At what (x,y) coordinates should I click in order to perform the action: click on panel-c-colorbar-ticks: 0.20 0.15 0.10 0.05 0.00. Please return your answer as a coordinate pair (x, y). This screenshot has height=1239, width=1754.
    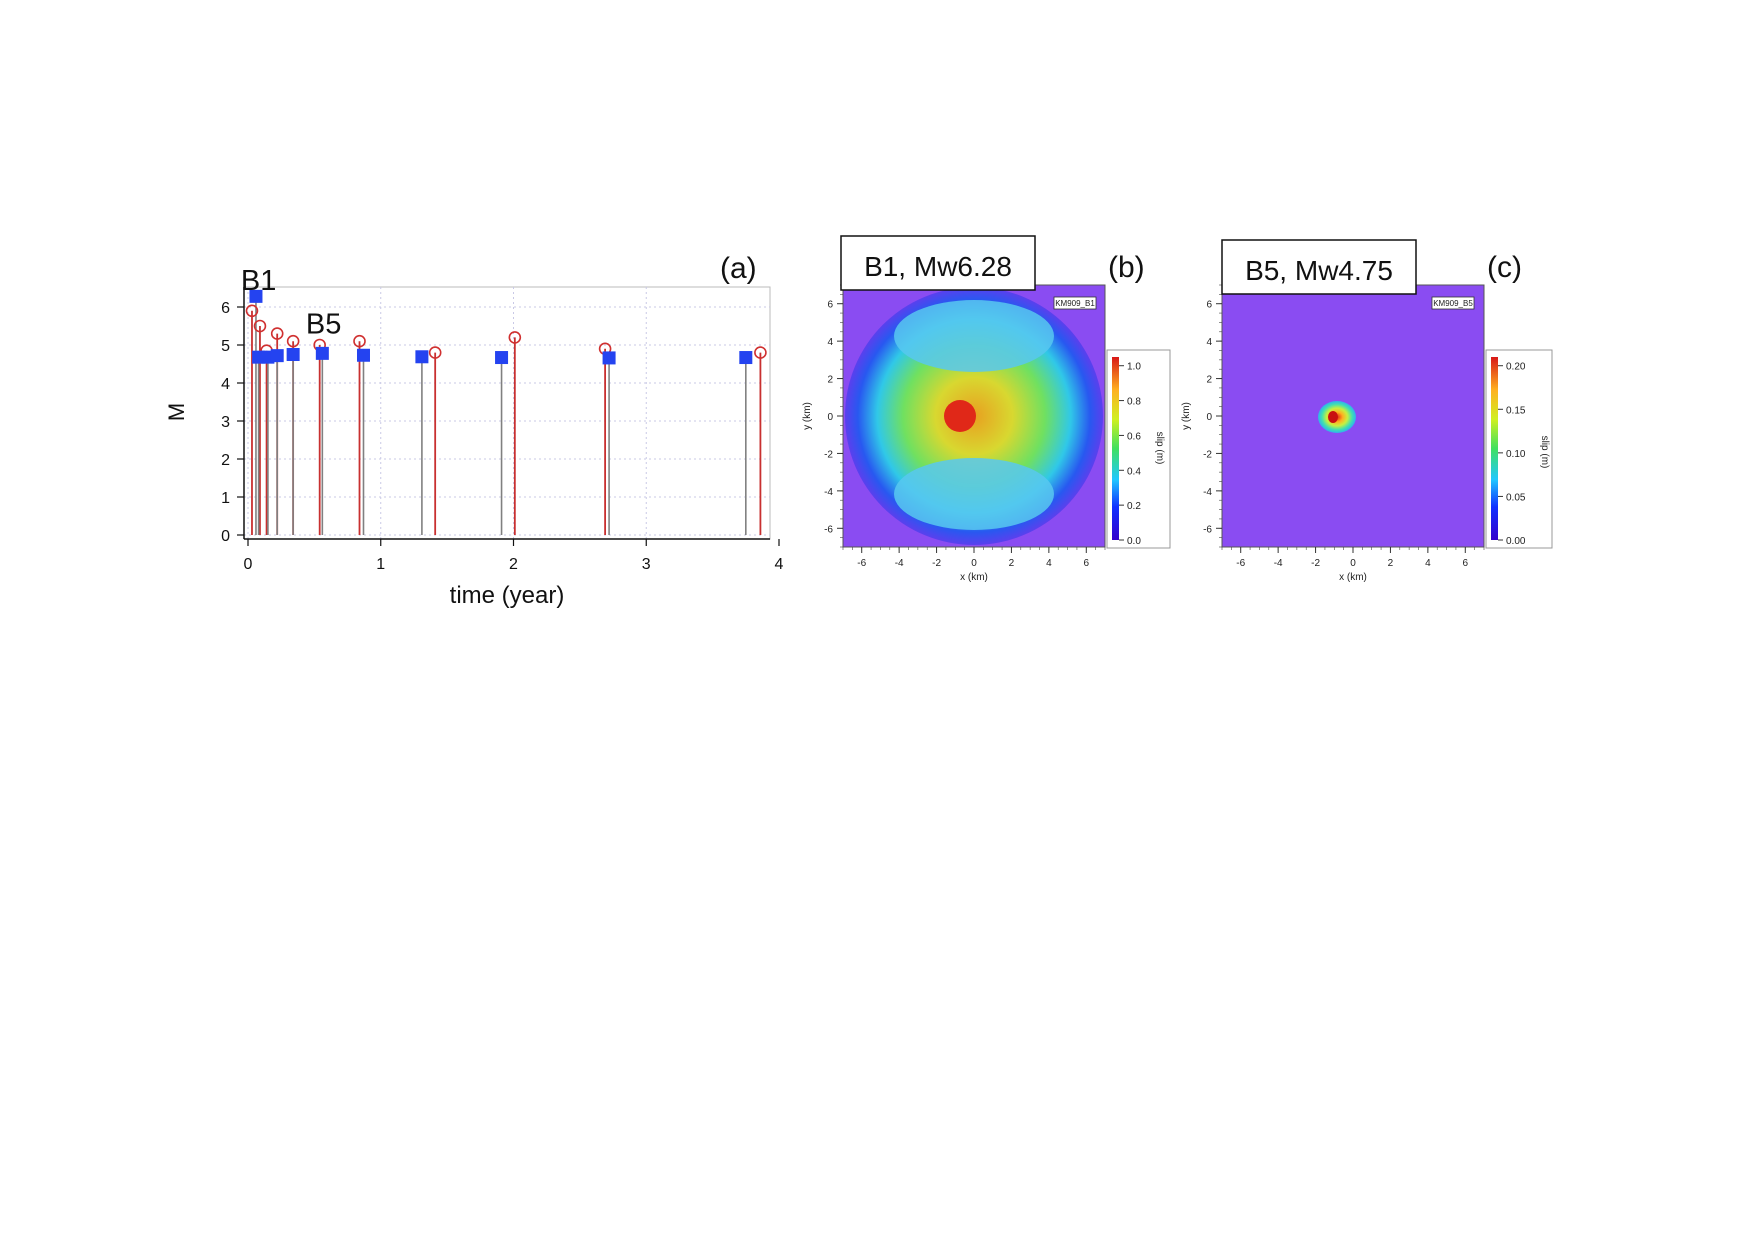
    Looking at the image, I should click on (1512, 454).